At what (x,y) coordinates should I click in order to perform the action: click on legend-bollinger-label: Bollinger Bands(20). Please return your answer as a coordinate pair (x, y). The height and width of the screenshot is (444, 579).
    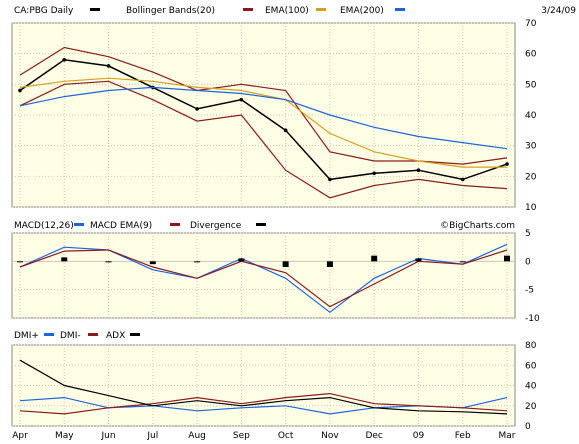
    Looking at the image, I should click on (170, 11).